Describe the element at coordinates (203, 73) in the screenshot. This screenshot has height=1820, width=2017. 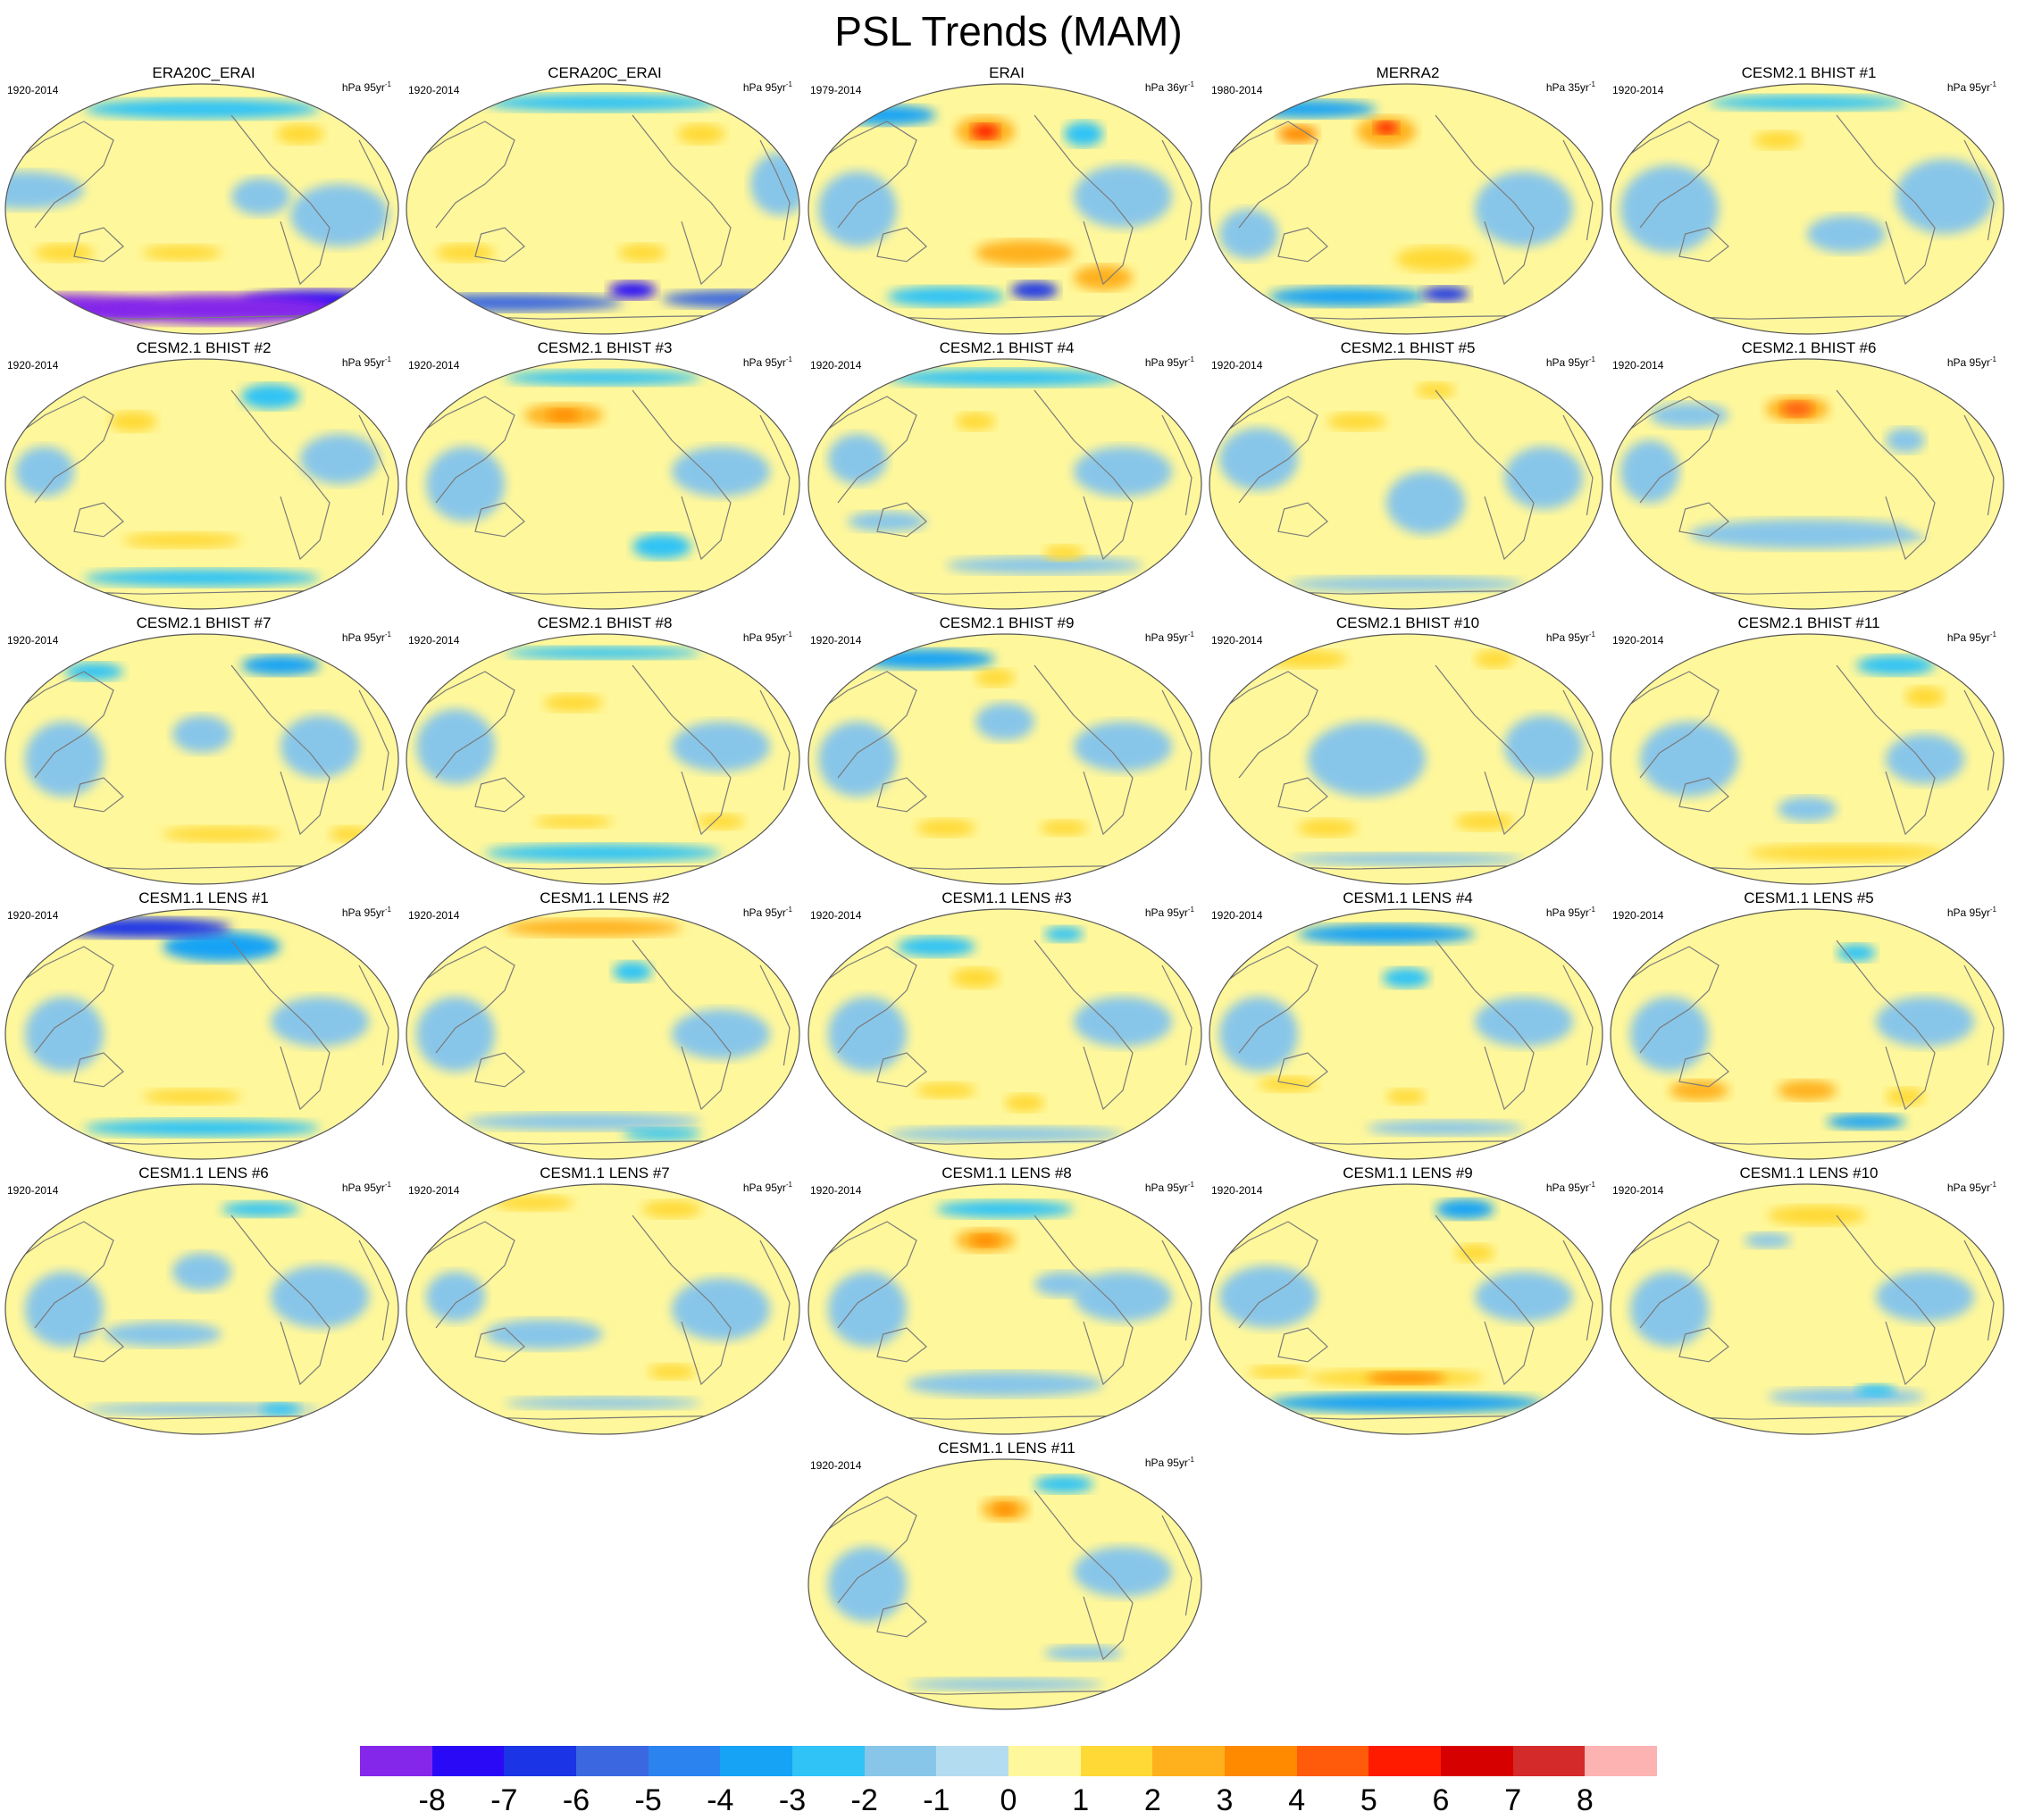
I see `panel-title: ERA20C_ERAI` at that location.